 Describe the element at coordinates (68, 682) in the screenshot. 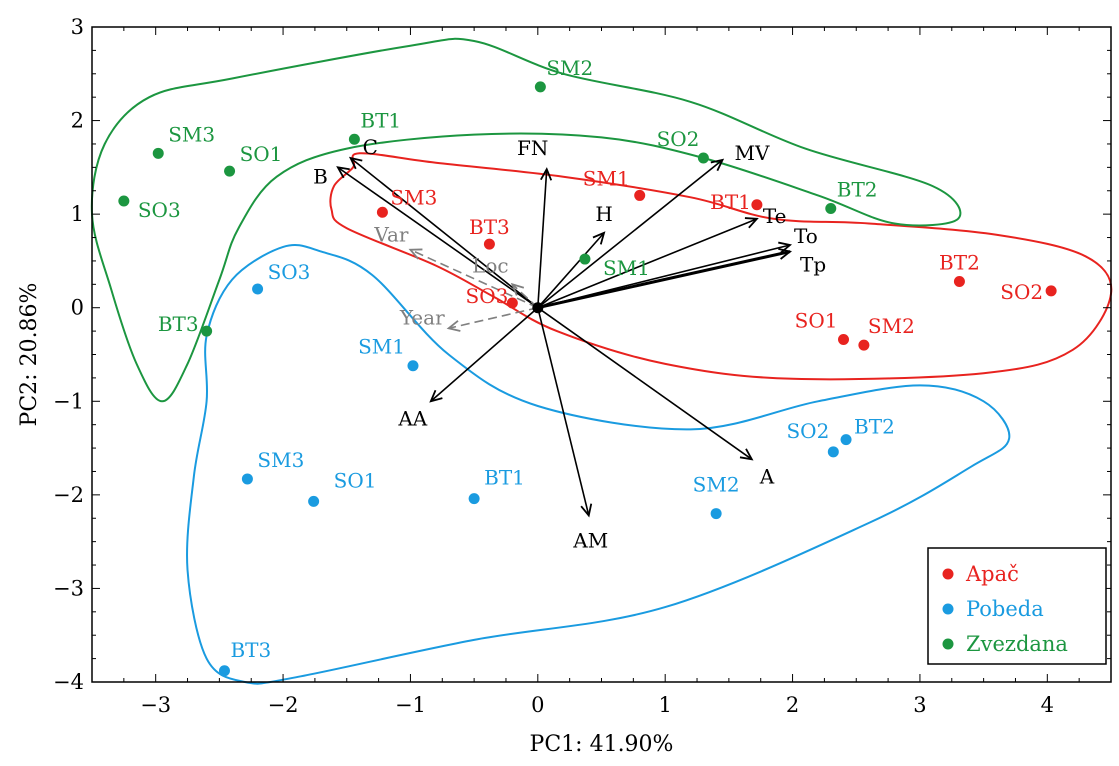

I see `y-tick-label: −4` at that location.